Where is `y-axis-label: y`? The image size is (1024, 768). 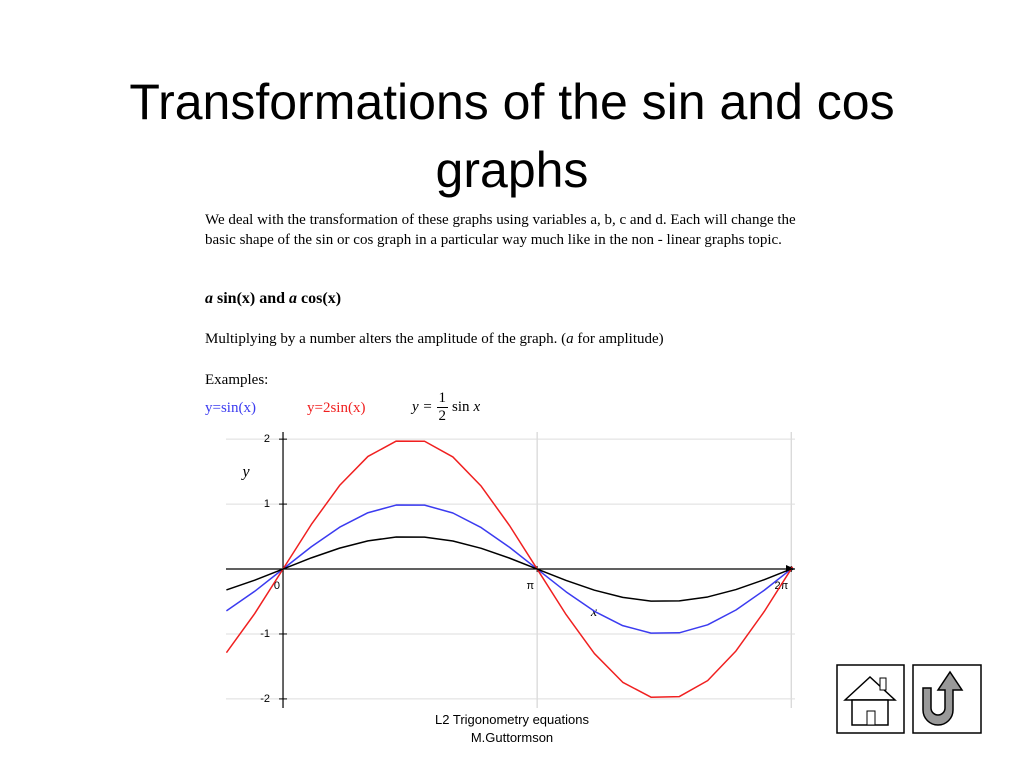
y-axis-label: y is located at coordinates (245, 472).